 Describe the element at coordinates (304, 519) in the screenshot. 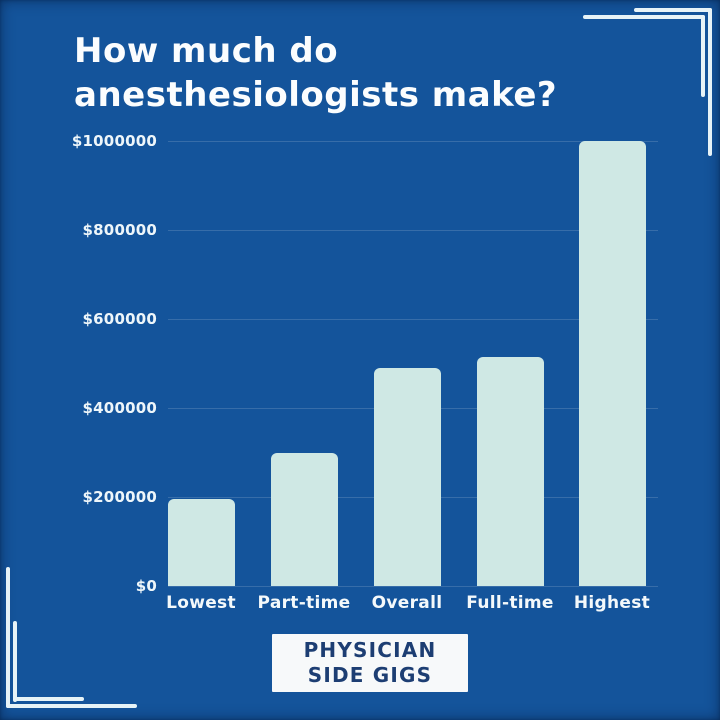

I see `bar-part-time` at that location.